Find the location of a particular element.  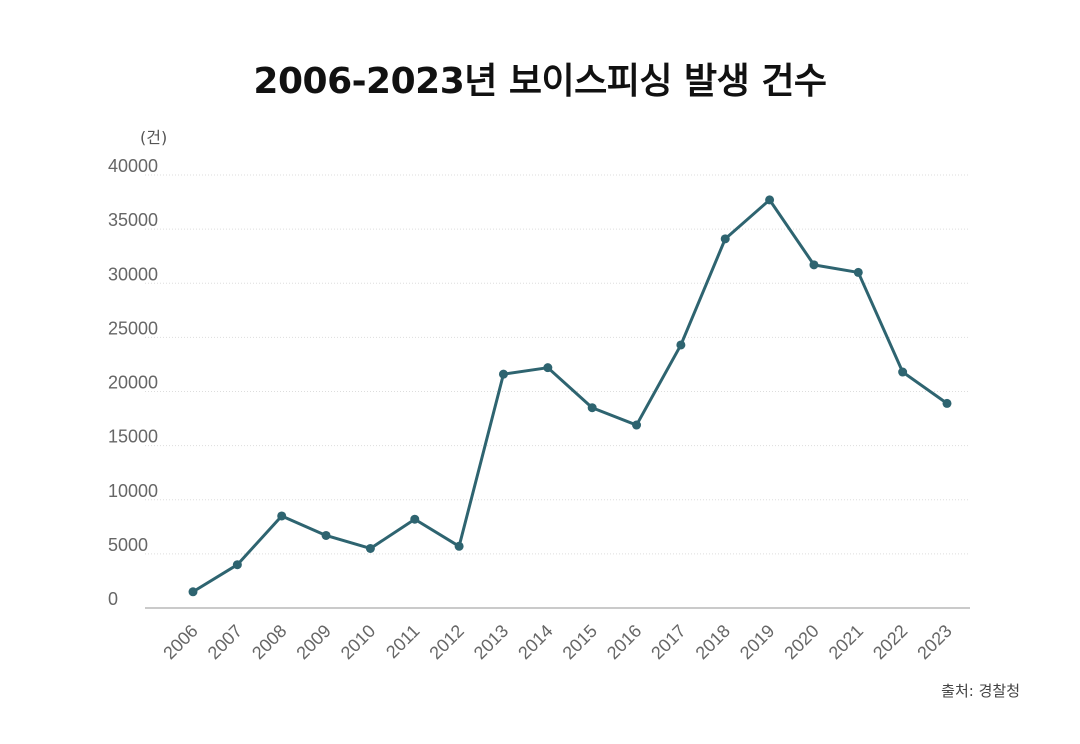

x-tick-label: 2021 is located at coordinates (846, 642).